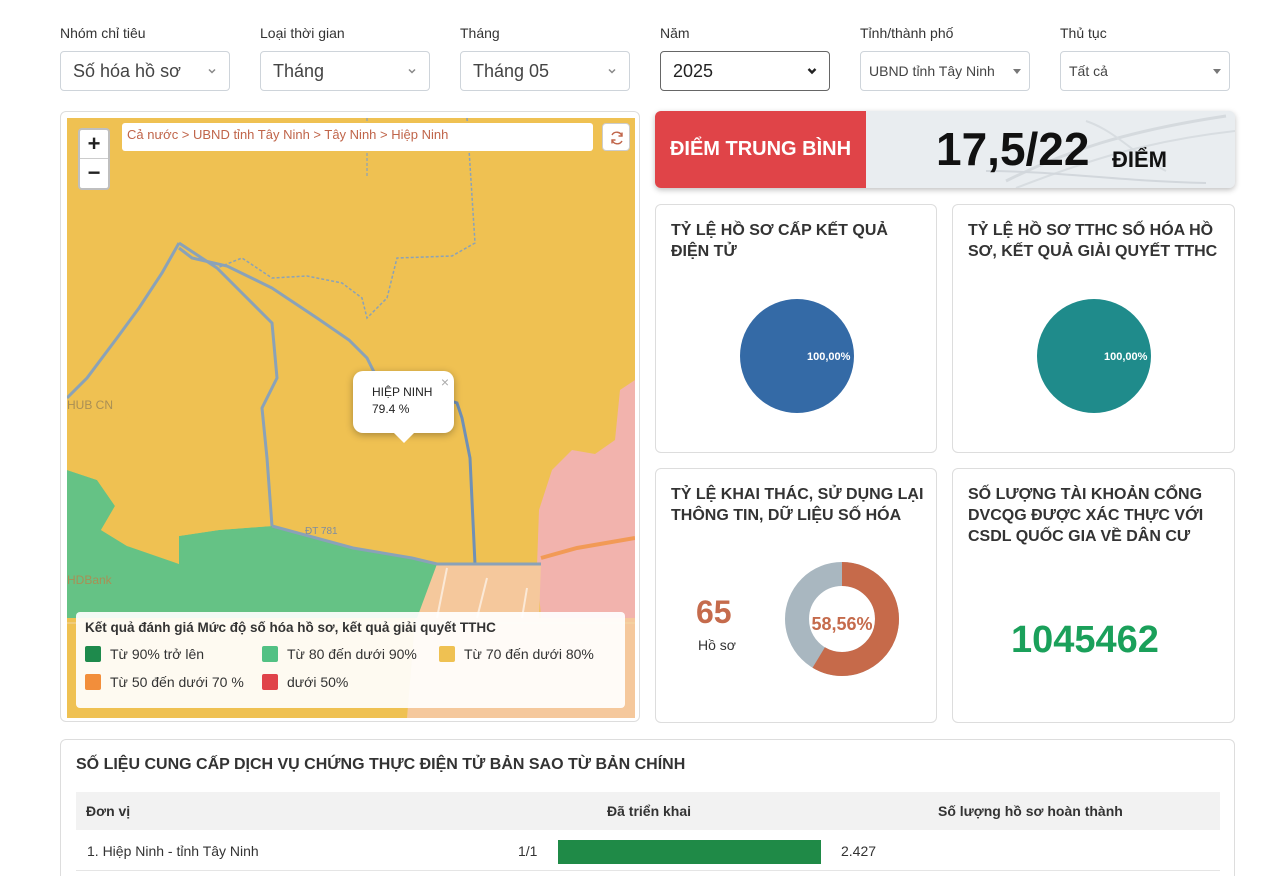 The height and width of the screenshot is (876, 1284). What do you see at coordinates (859, 851) in the screenshot?
I see `cell-completed: 2.427` at bounding box center [859, 851].